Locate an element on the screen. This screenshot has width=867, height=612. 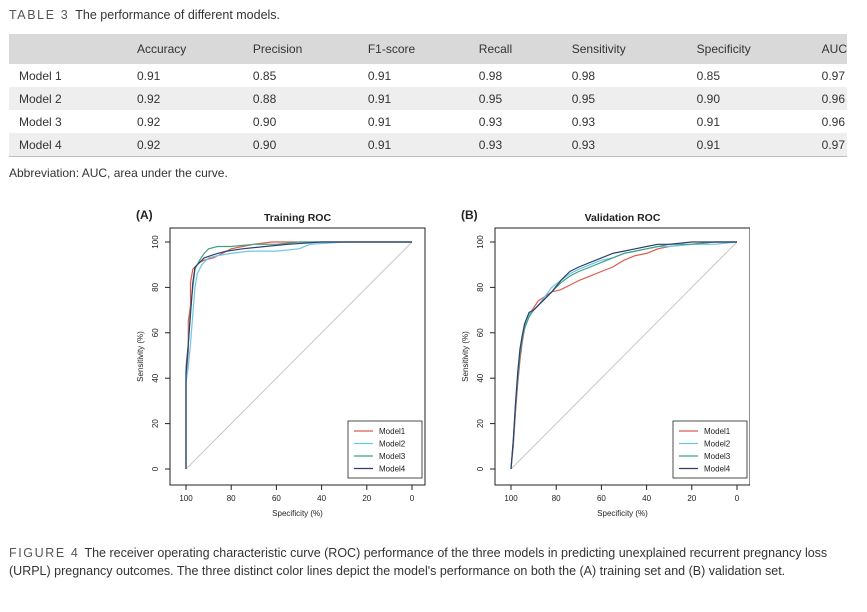
table-header-cell: Specificity is located at coordinates (759, 49).